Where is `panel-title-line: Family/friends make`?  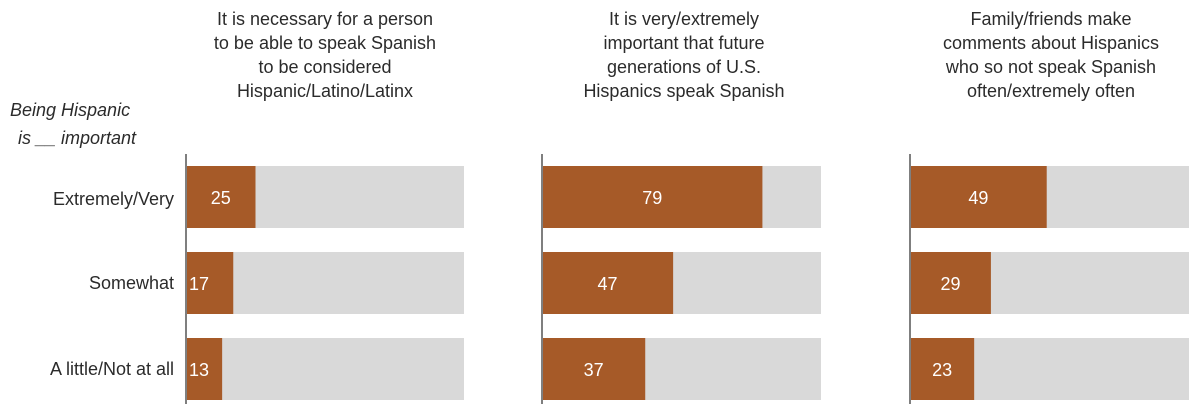 panel-title-line: Family/friends make is located at coordinates (1050, 19).